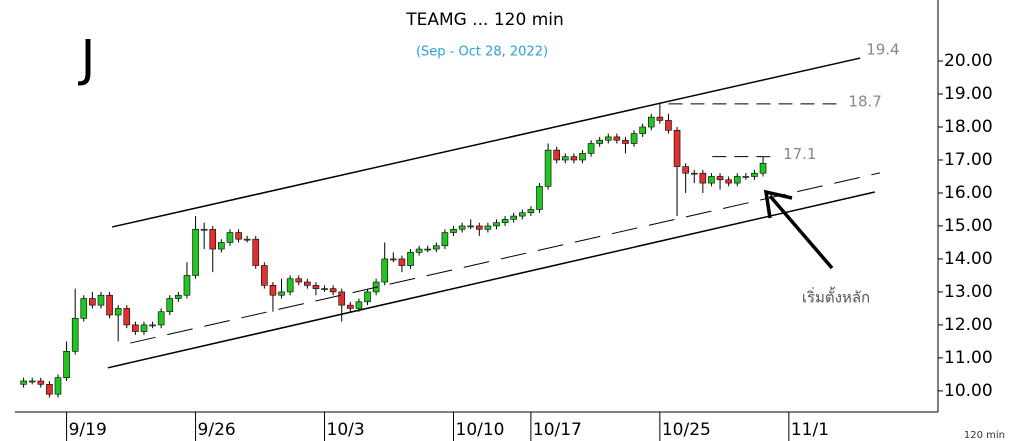 The height and width of the screenshot is (441, 1010). What do you see at coordinates (217, 430) in the screenshot?
I see `x-tick-label: 9/26` at bounding box center [217, 430].